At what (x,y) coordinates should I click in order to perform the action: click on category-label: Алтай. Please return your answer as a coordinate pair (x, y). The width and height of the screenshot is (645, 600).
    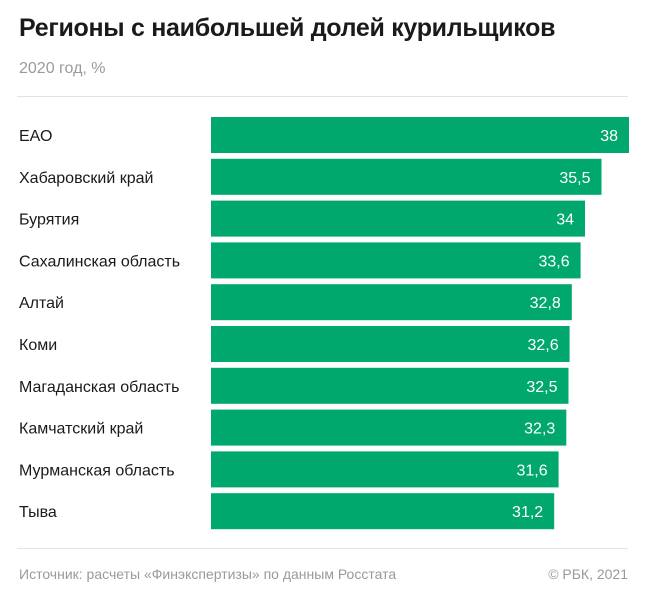
    Looking at the image, I should click on (41, 303).